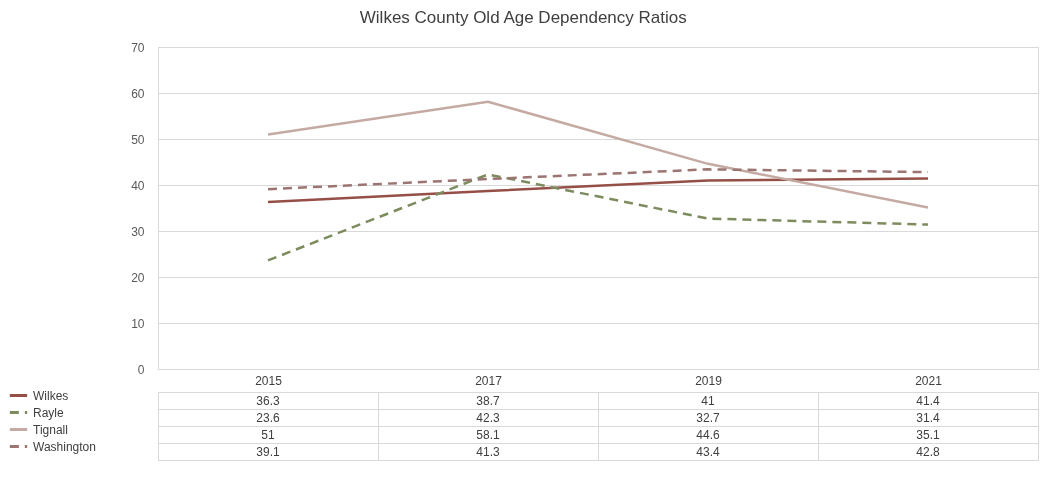 The height and width of the screenshot is (496, 1047). I want to click on data-label: 42.8, so click(928, 451).